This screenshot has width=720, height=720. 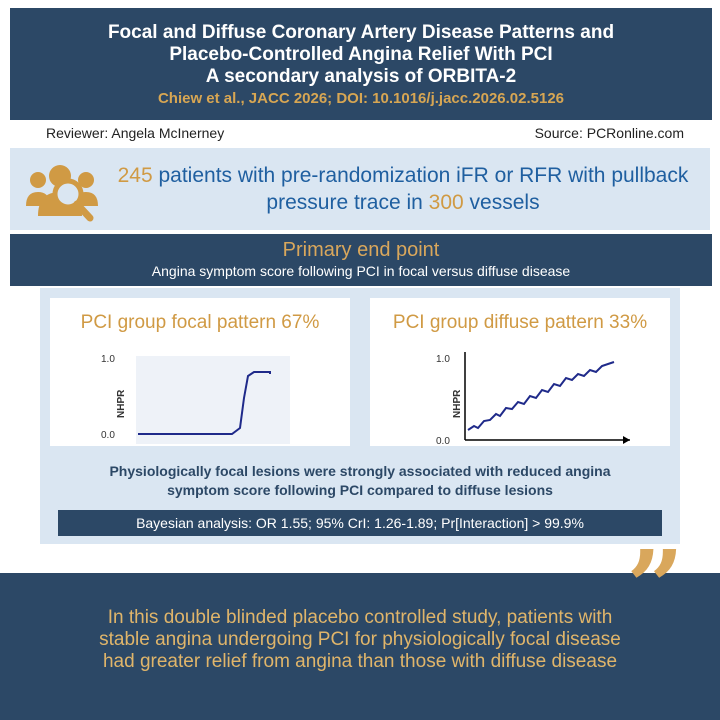 What do you see at coordinates (200, 322) in the screenshot?
I see `focal-pattern-title: PCI group focal pattern 67%` at bounding box center [200, 322].